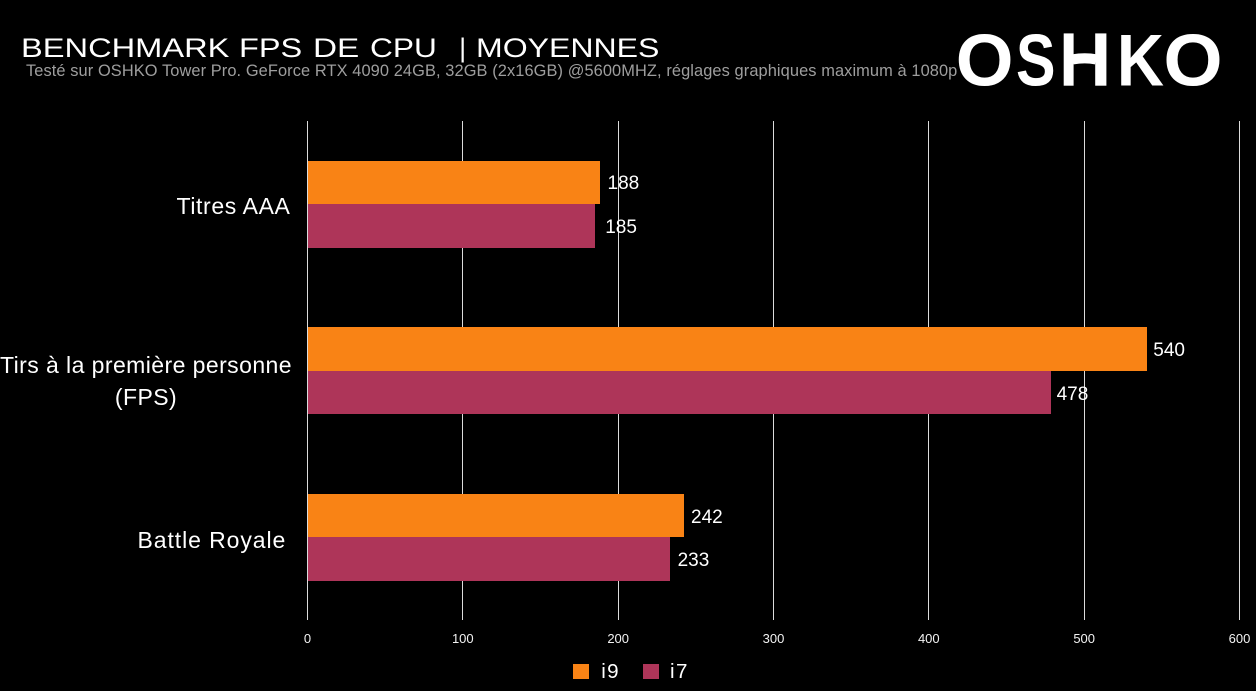 The width and height of the screenshot is (1256, 691). I want to click on svg-text: K, so click(1140, 60).